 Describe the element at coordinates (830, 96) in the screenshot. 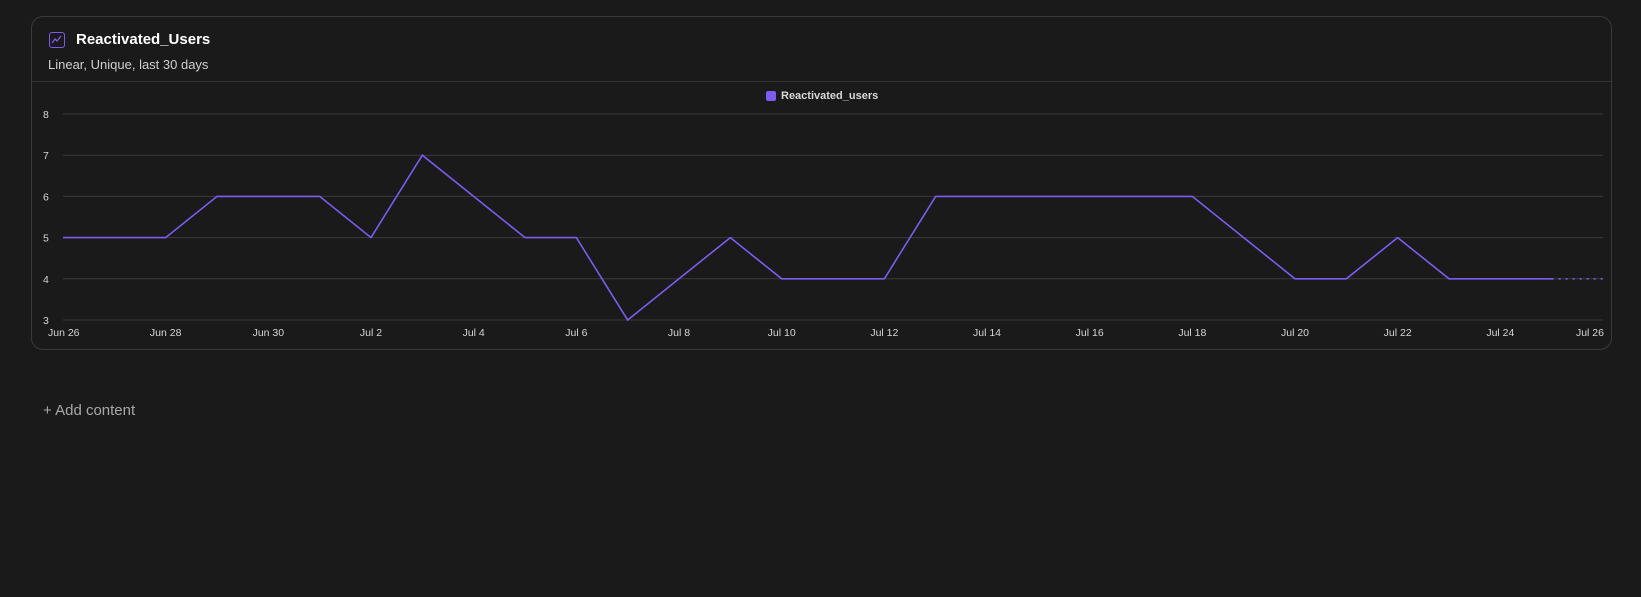

I see `legend-label: Reactivated_users` at that location.